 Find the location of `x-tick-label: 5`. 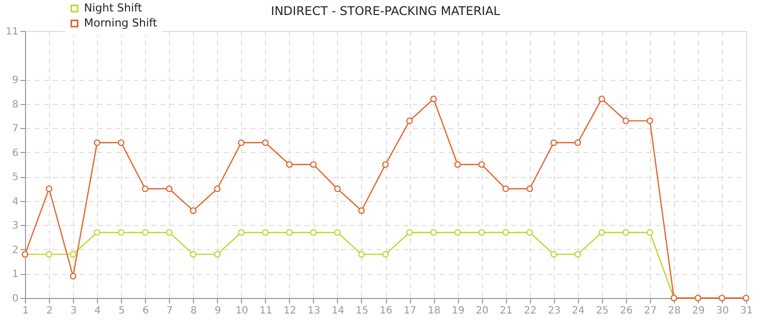

x-tick-label: 5 is located at coordinates (121, 311).